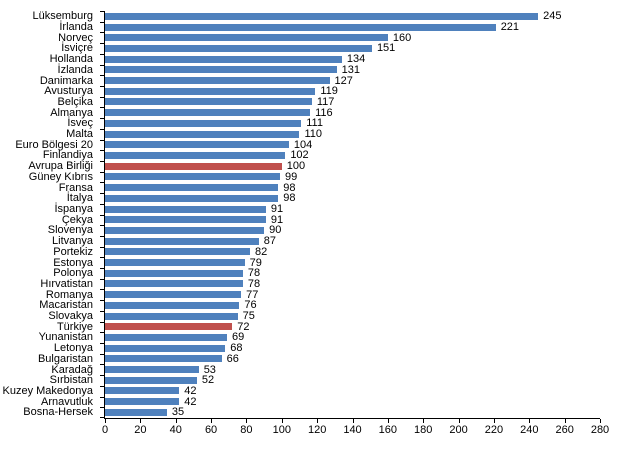 The image size is (634, 455). What do you see at coordinates (402, 37) in the screenshot?
I see `value-label: 160` at bounding box center [402, 37].